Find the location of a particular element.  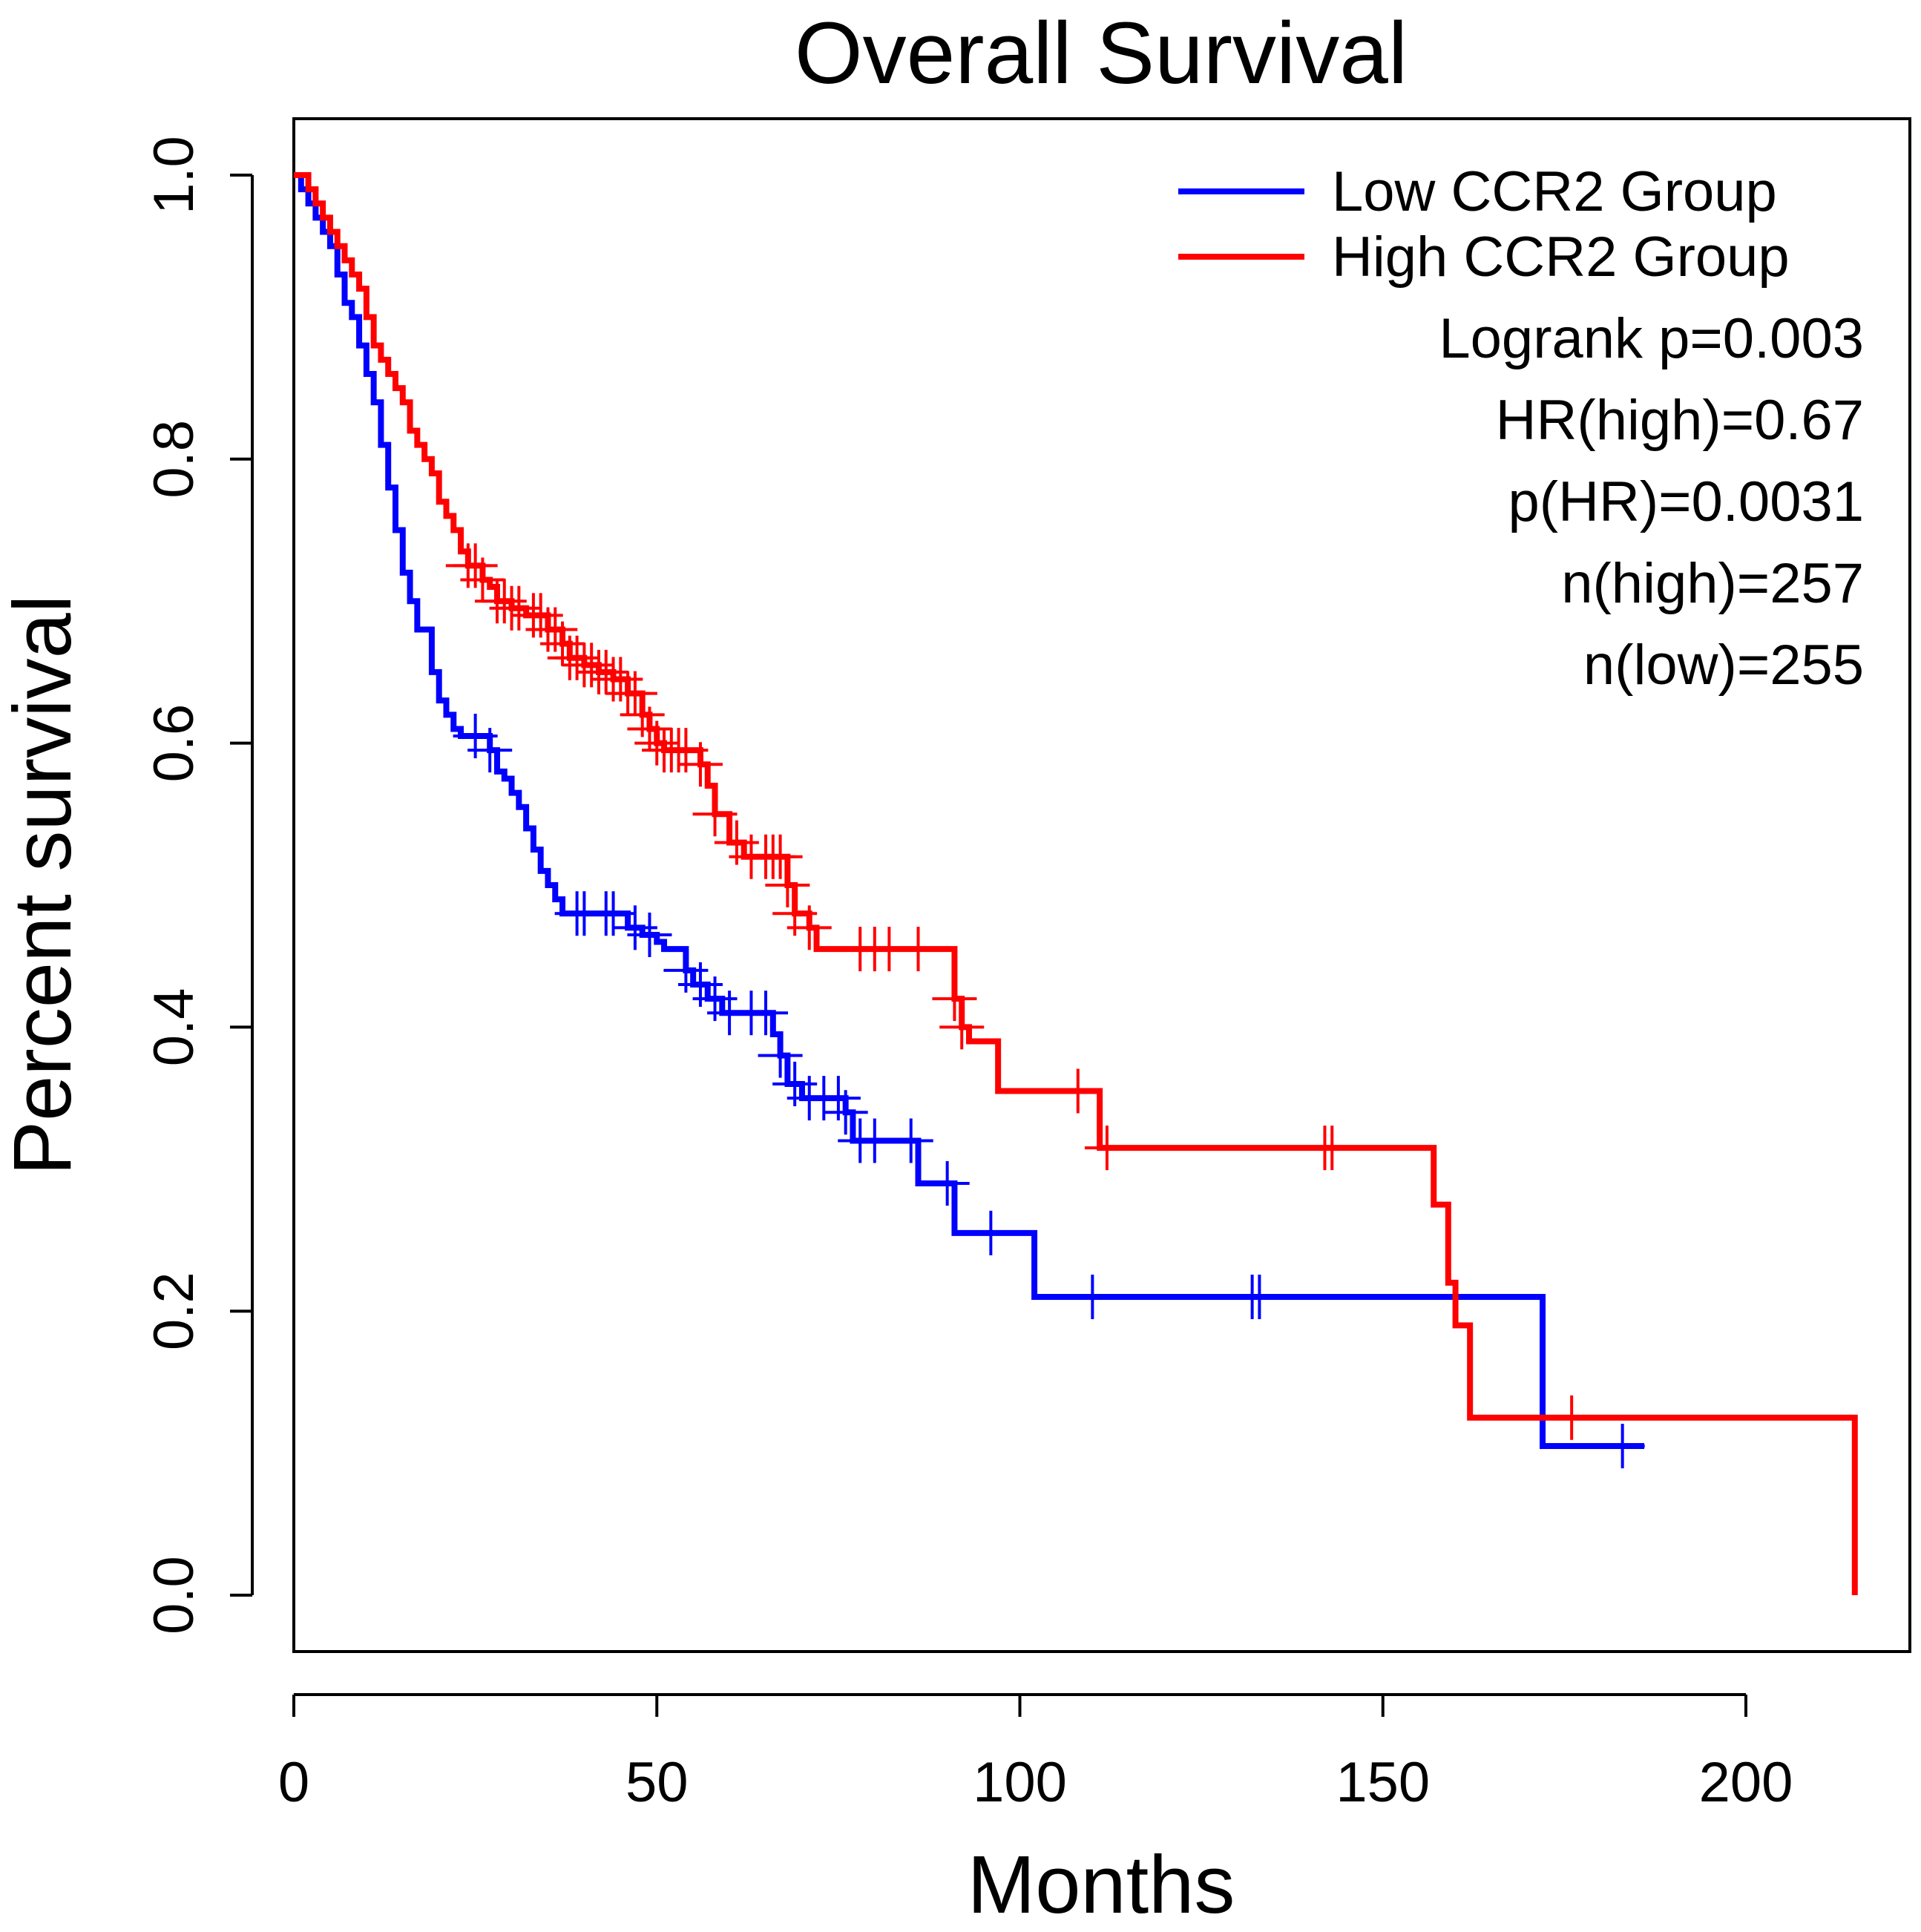

y-tick-label: 0.4 is located at coordinates (174, 1027).